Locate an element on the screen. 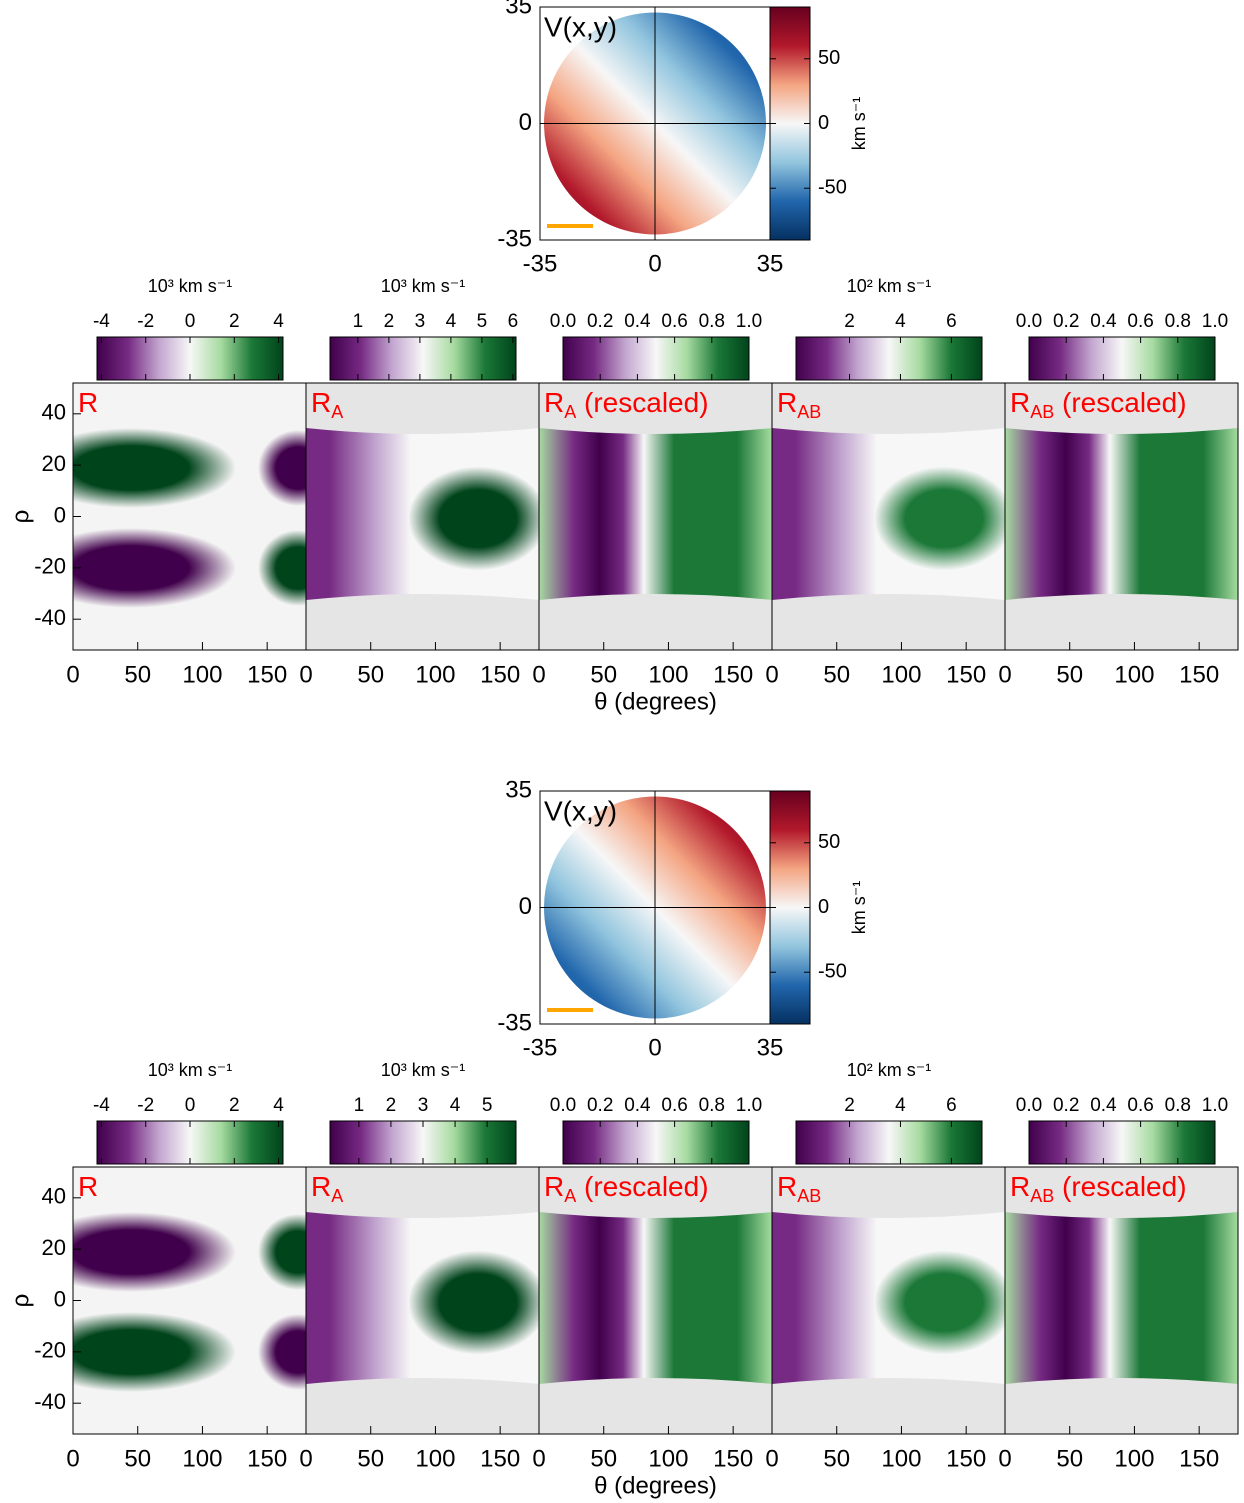  y-tick-label: -40 is located at coordinates (50, 1401).